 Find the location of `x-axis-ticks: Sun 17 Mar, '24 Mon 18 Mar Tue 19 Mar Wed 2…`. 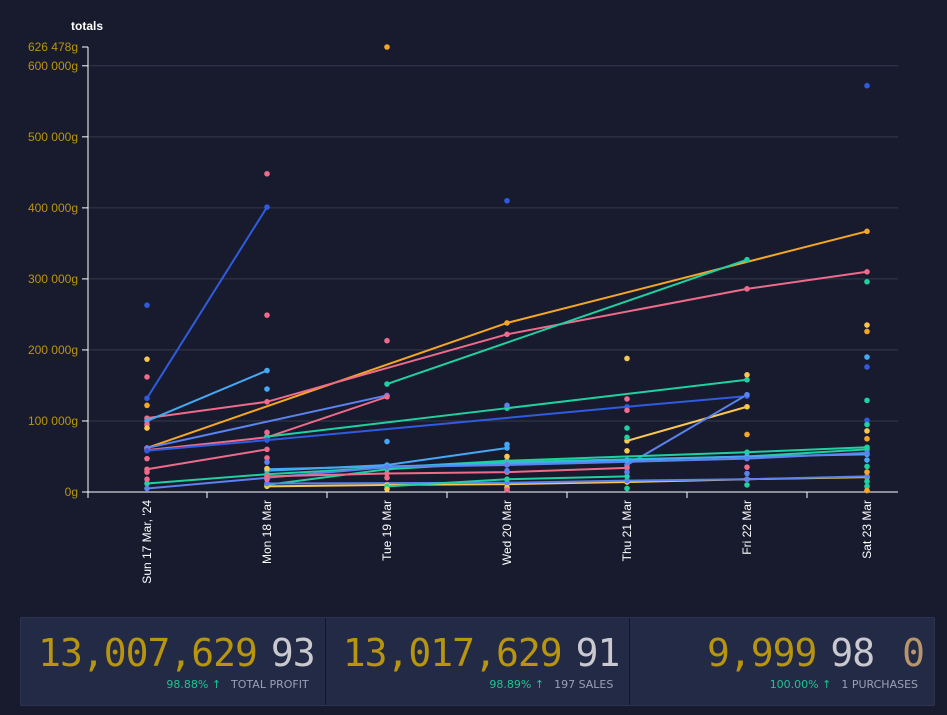

x-axis-ticks: Sun 17 Mar, '24 Mon 18 Mar Tue 19 Mar Wed 2… is located at coordinates (480, 538).